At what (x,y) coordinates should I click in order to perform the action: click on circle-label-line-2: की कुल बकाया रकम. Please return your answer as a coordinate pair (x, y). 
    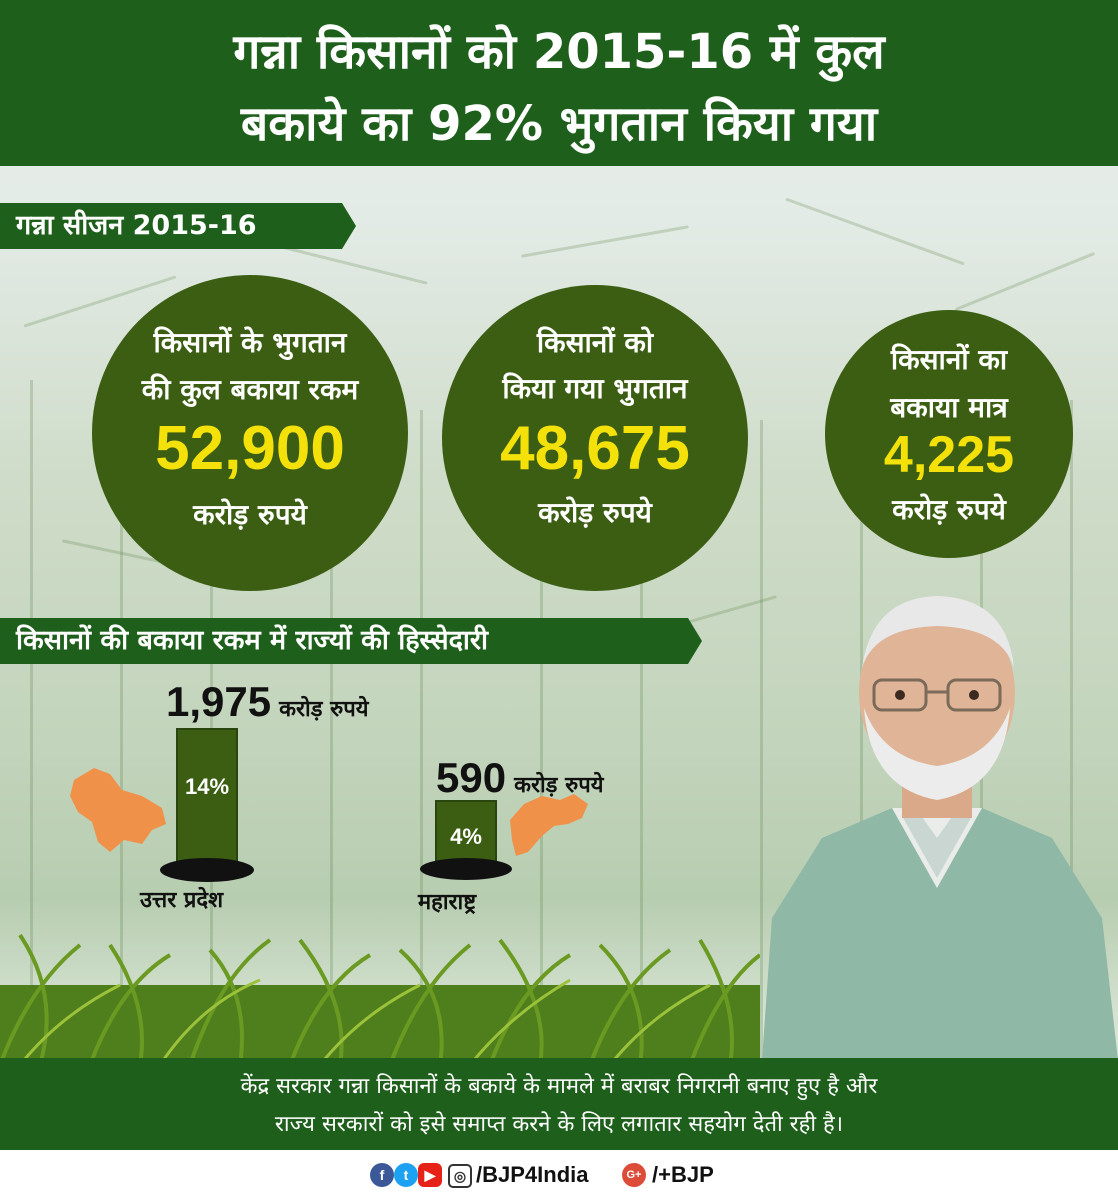
    Looking at the image, I should click on (250, 389).